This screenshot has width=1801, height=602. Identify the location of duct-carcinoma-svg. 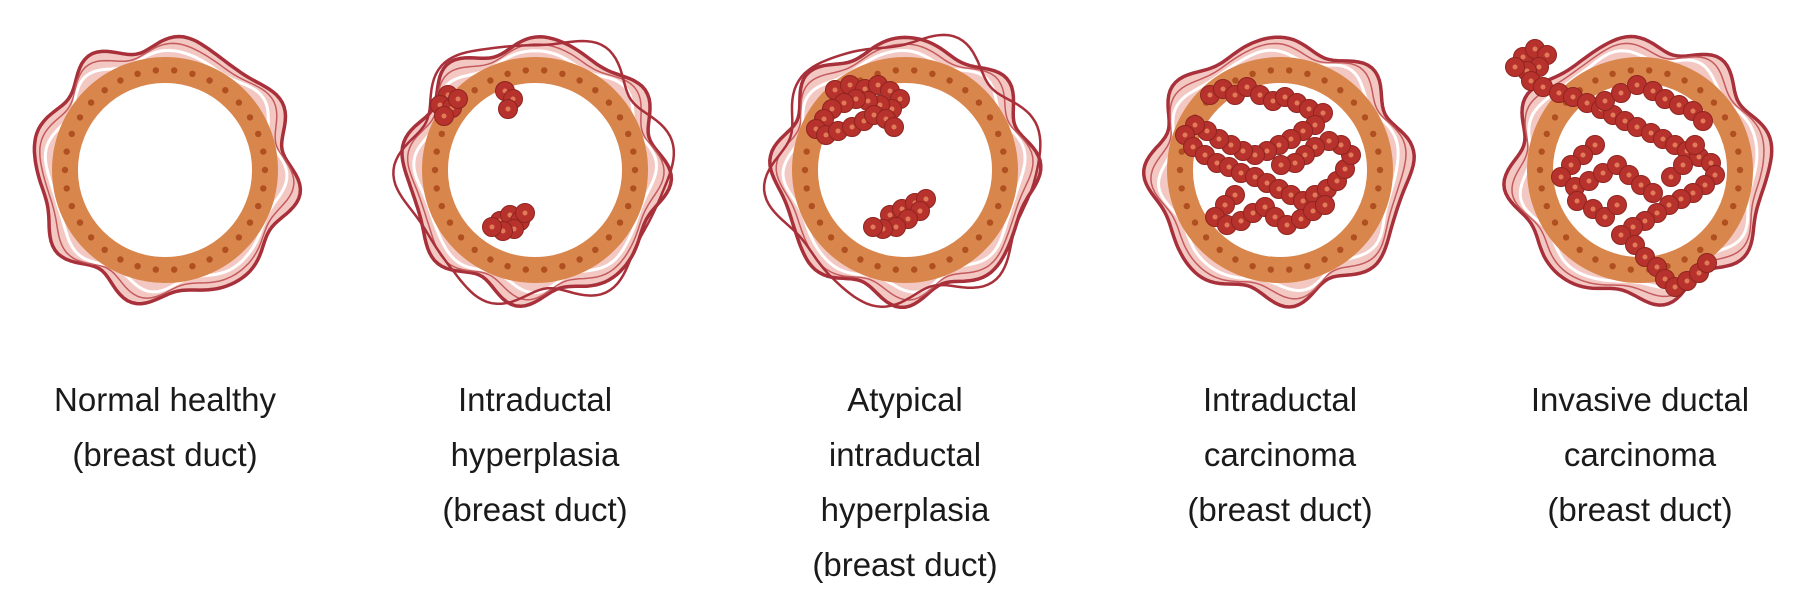
(1279, 172).